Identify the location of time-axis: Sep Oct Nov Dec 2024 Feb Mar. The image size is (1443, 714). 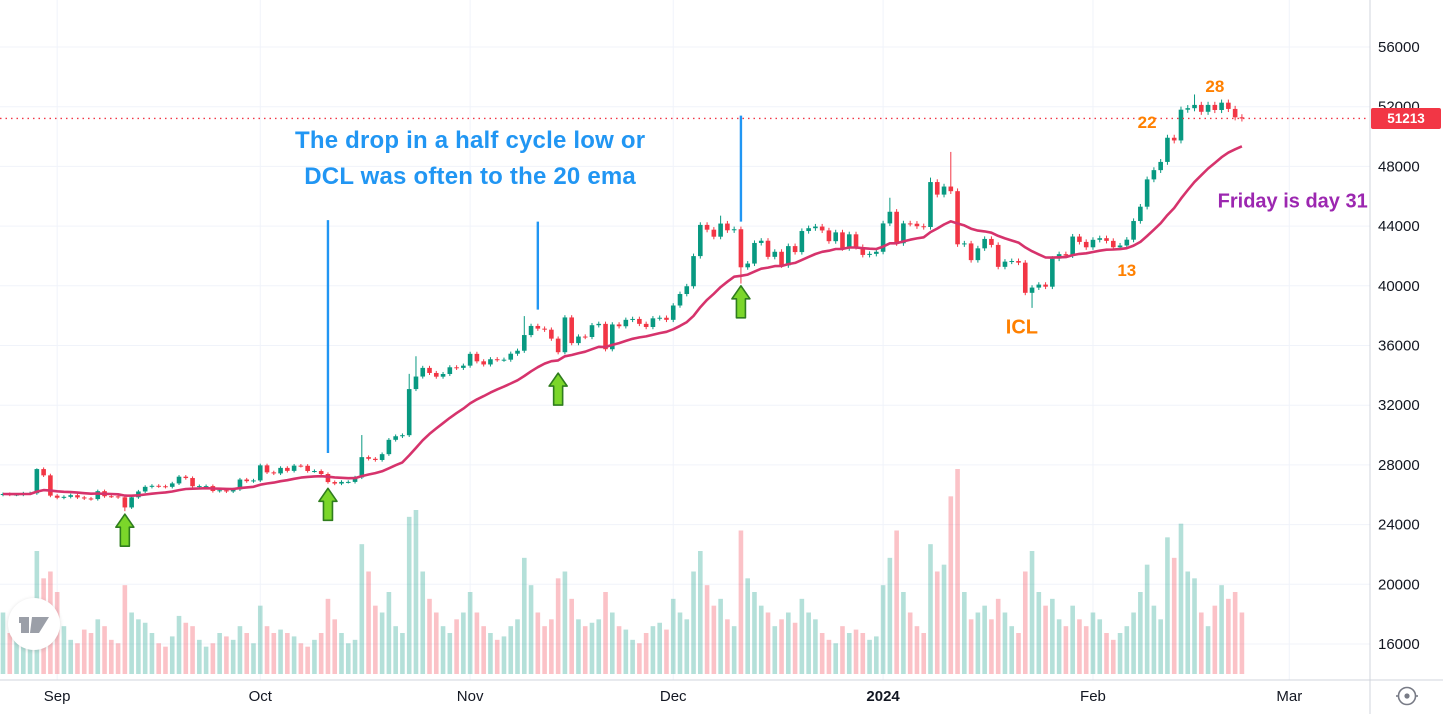
(673, 696).